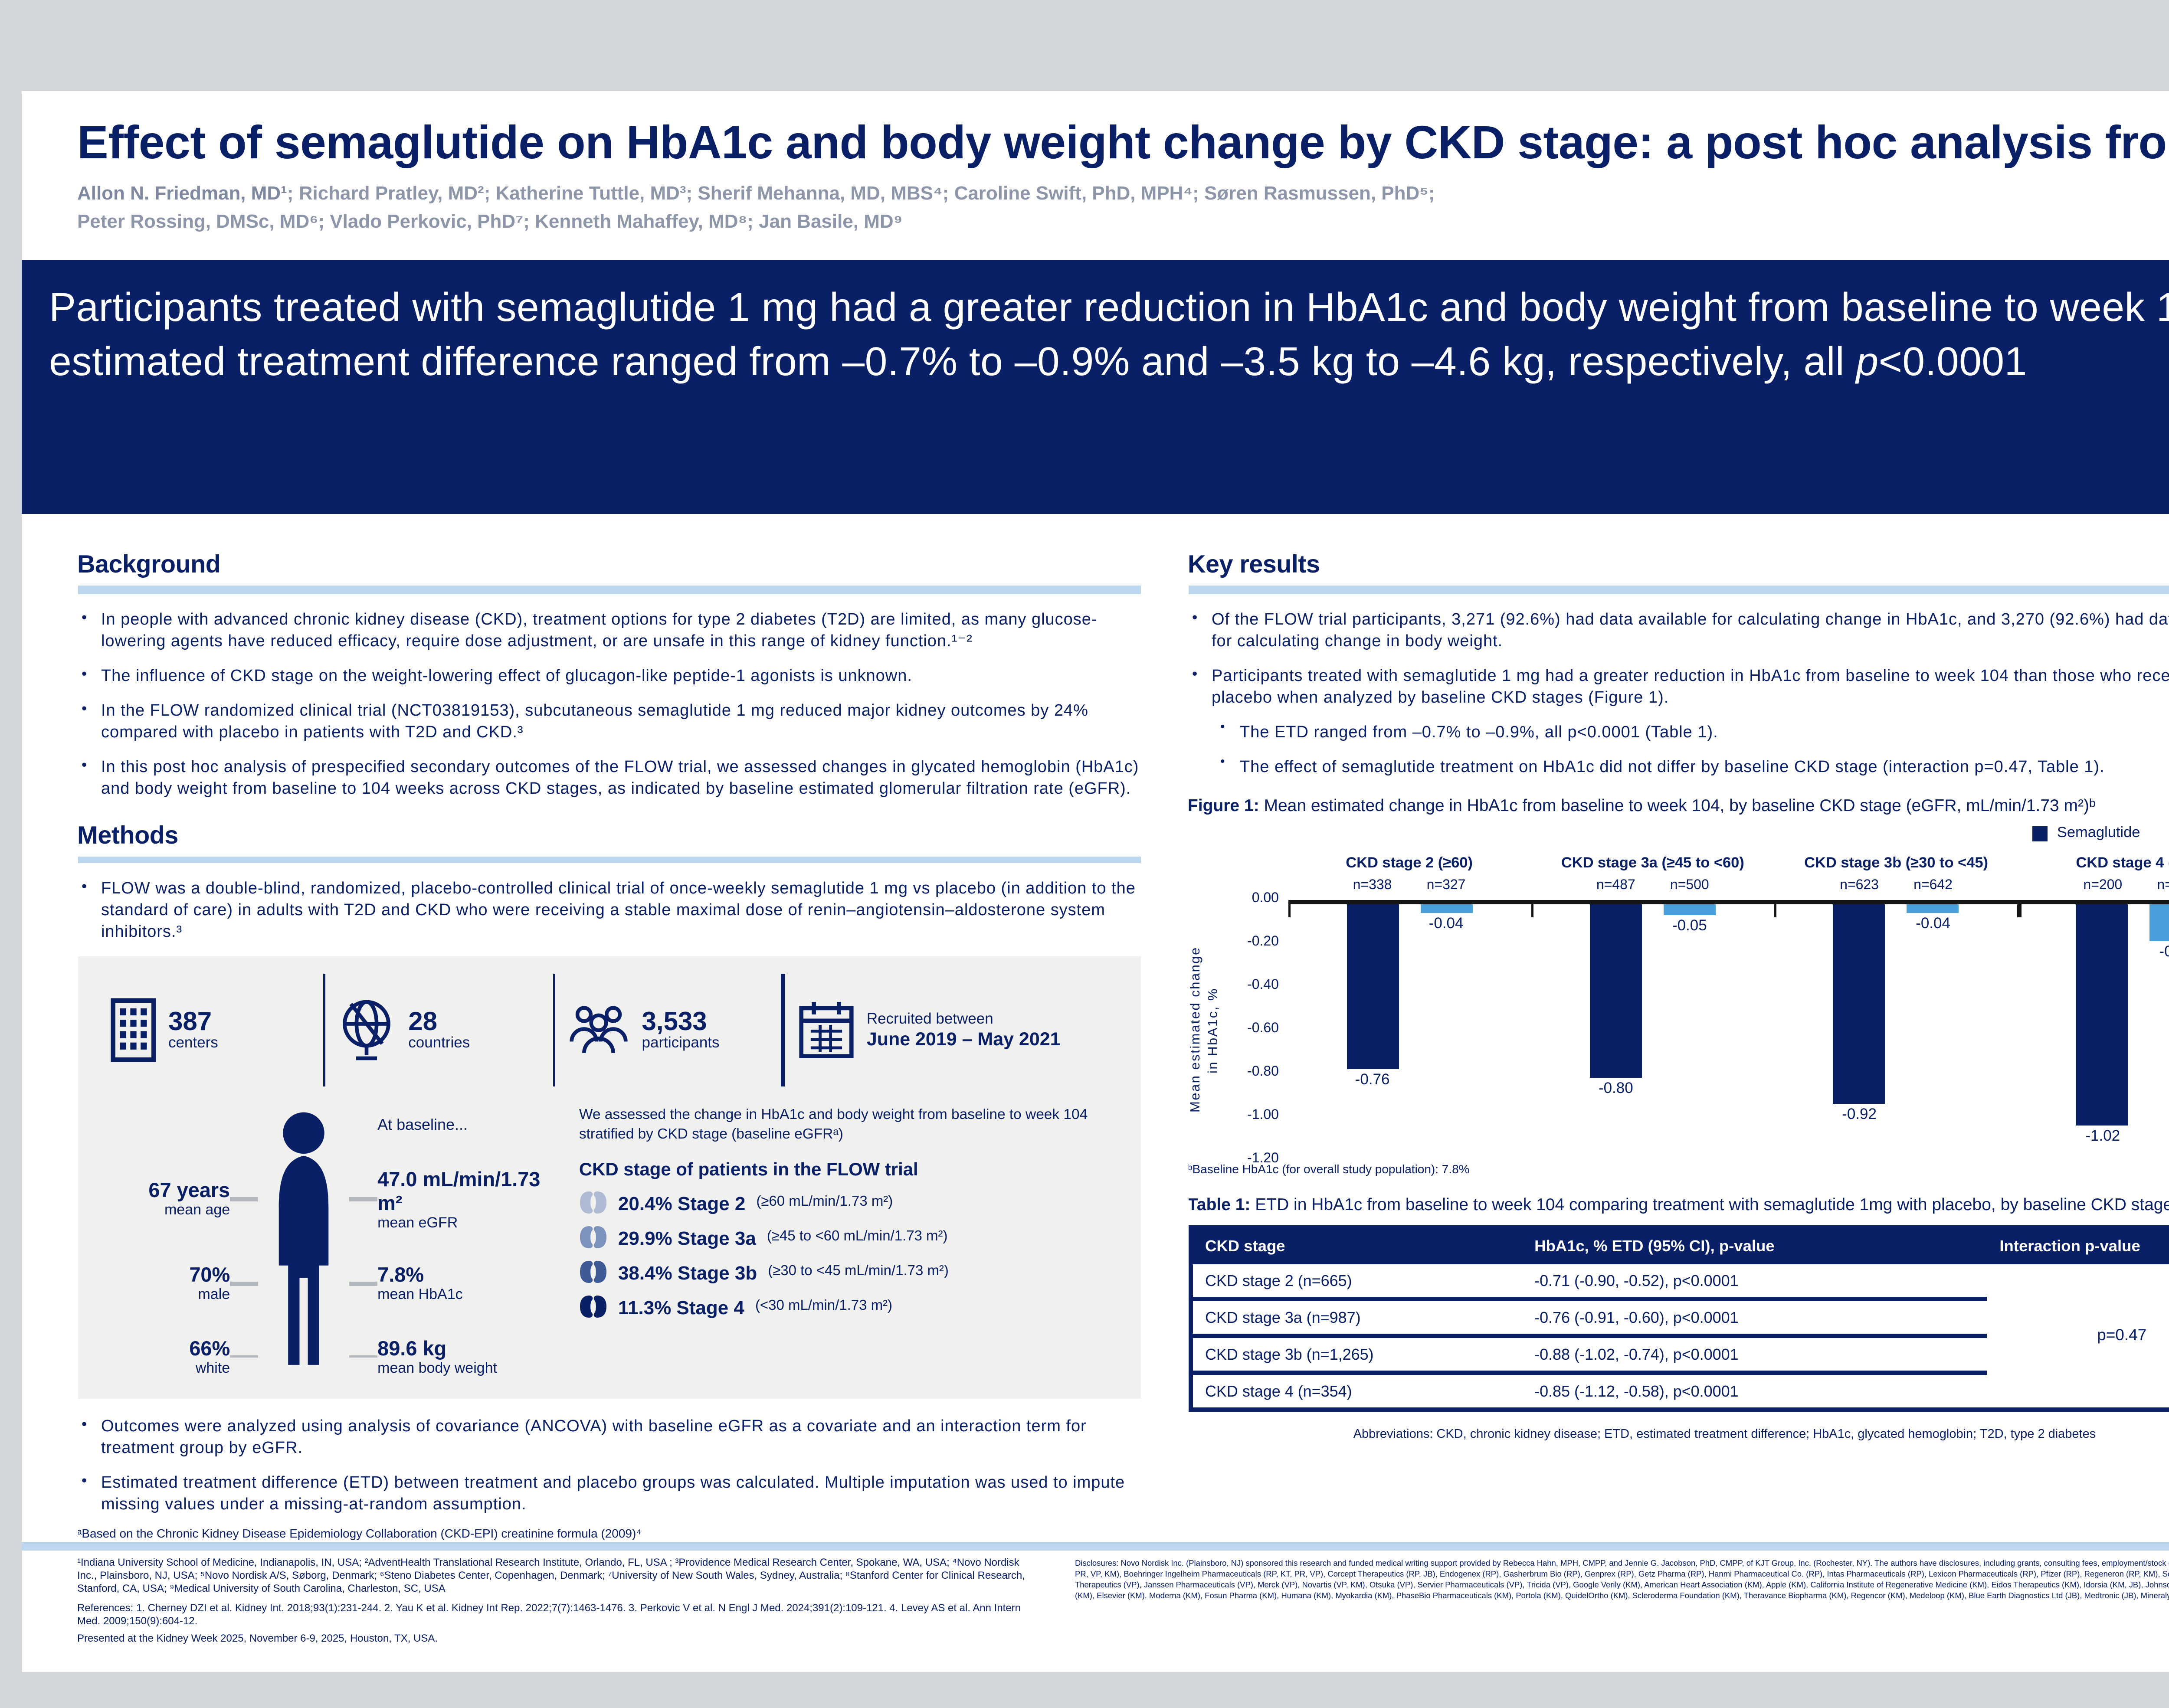 This screenshot has width=2169, height=1708. What do you see at coordinates (593, 1202) in the screenshot?
I see `kidney-icon` at bounding box center [593, 1202].